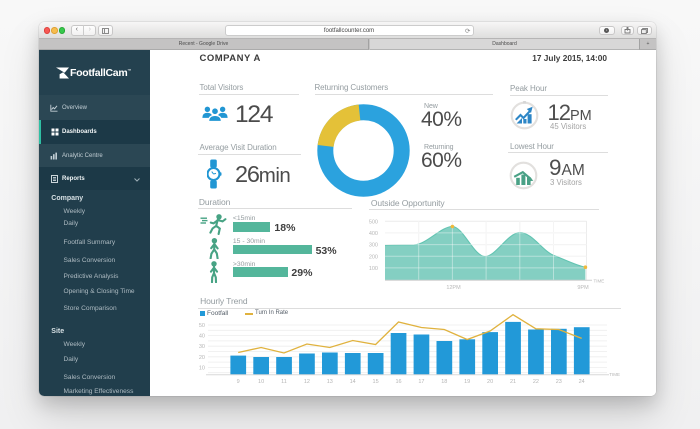 Image resolution: width=700 pixels, height=429 pixels. Describe the element at coordinates (373, 269) in the screenshot. I see `svg-text: 100` at that location.